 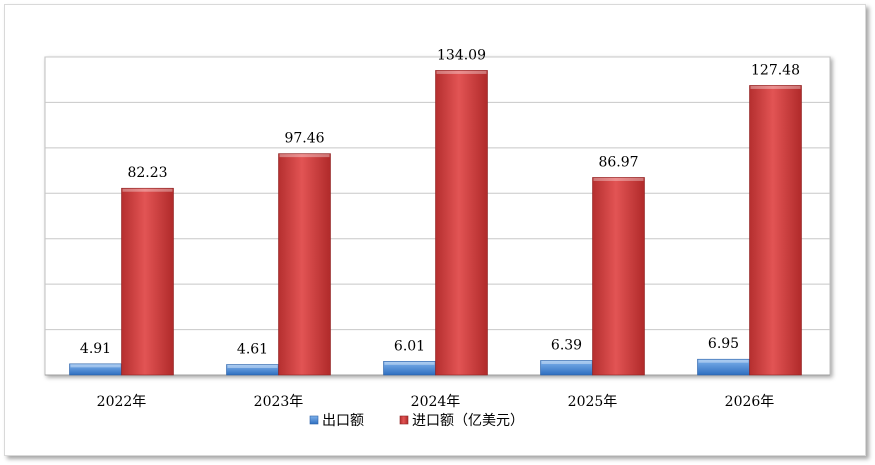 I want to click on x-axis-tick-labels: 2022年 2023年 2024年 2025年 2026年, so click(x=436, y=402).